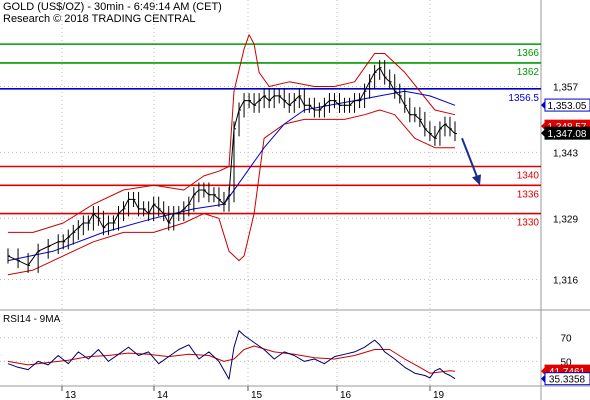 The width and height of the screenshot is (590, 400). What do you see at coordinates (566, 362) in the screenshot?
I see `rsi-tick-label: 50` at bounding box center [566, 362].